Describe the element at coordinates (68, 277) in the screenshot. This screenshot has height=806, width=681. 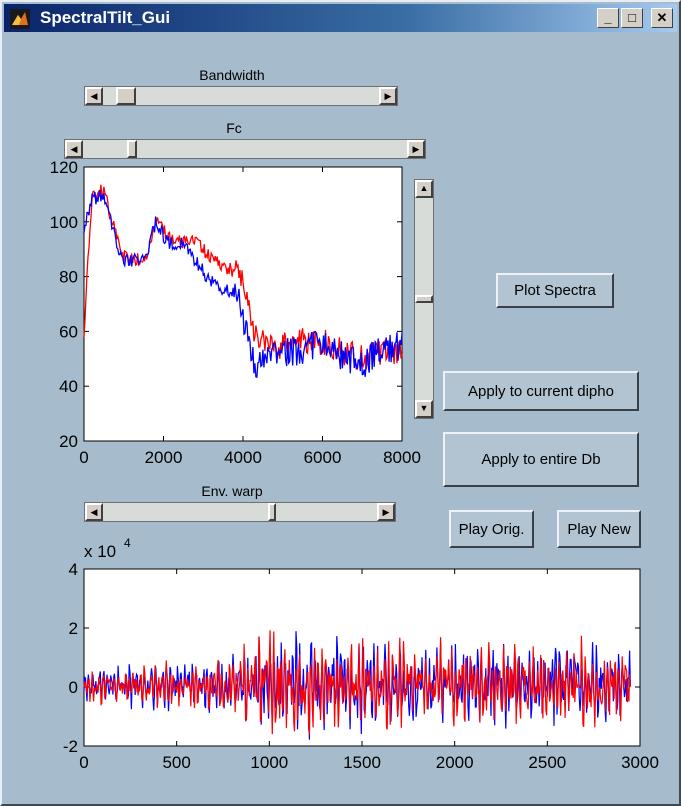
I see `y-tick-label: 80` at that location.